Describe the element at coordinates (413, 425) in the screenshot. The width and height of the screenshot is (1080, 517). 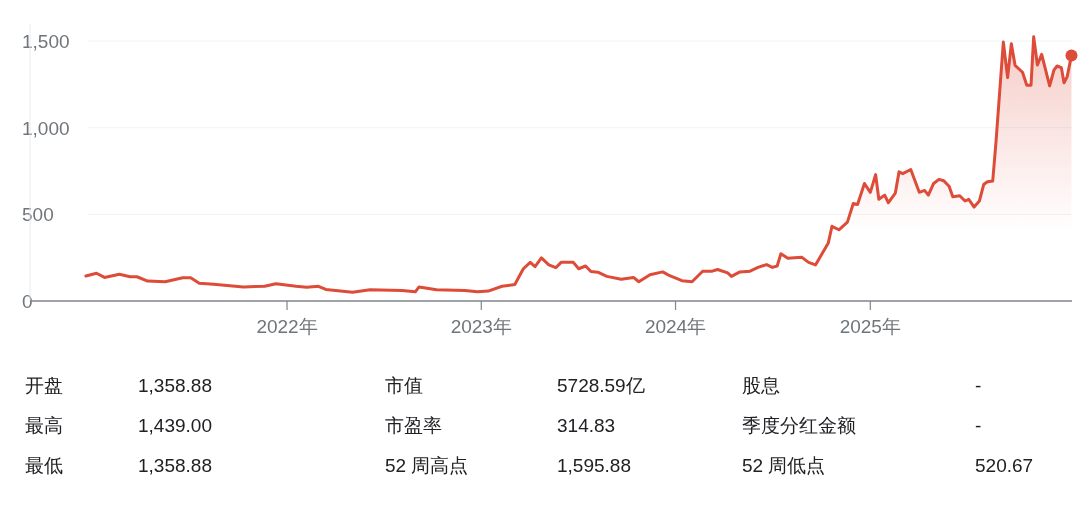
I see `text: 市盈率` at that location.